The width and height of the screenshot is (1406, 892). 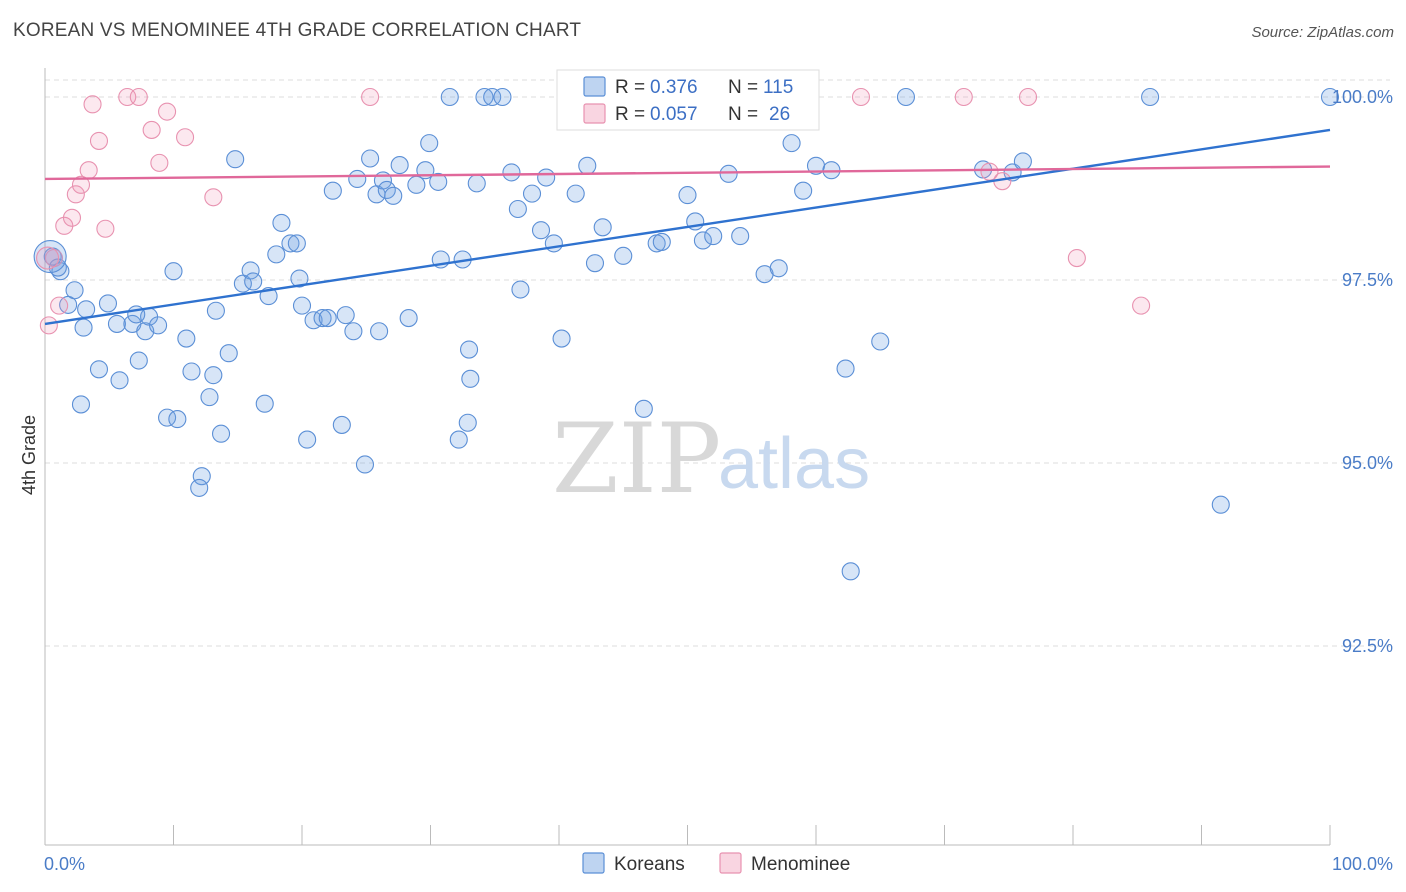 I want to click on watermark-zip: ZIP, so click(x=636, y=459).